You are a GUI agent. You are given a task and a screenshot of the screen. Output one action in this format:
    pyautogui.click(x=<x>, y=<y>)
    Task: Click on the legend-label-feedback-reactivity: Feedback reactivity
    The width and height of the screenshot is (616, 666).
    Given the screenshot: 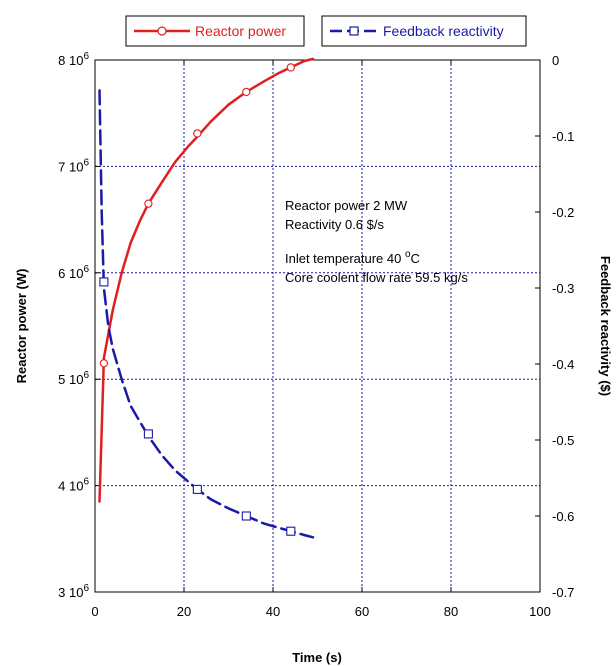 What is the action you would take?
    pyautogui.click(x=443, y=31)
    